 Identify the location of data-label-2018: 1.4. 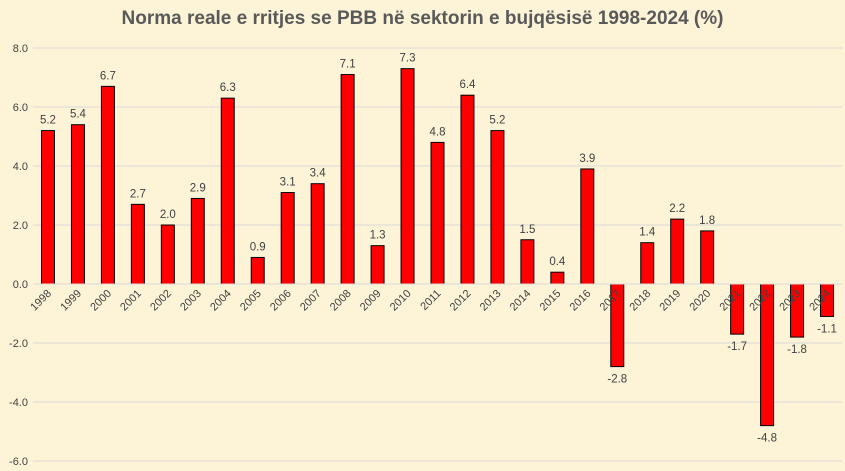
(647, 233).